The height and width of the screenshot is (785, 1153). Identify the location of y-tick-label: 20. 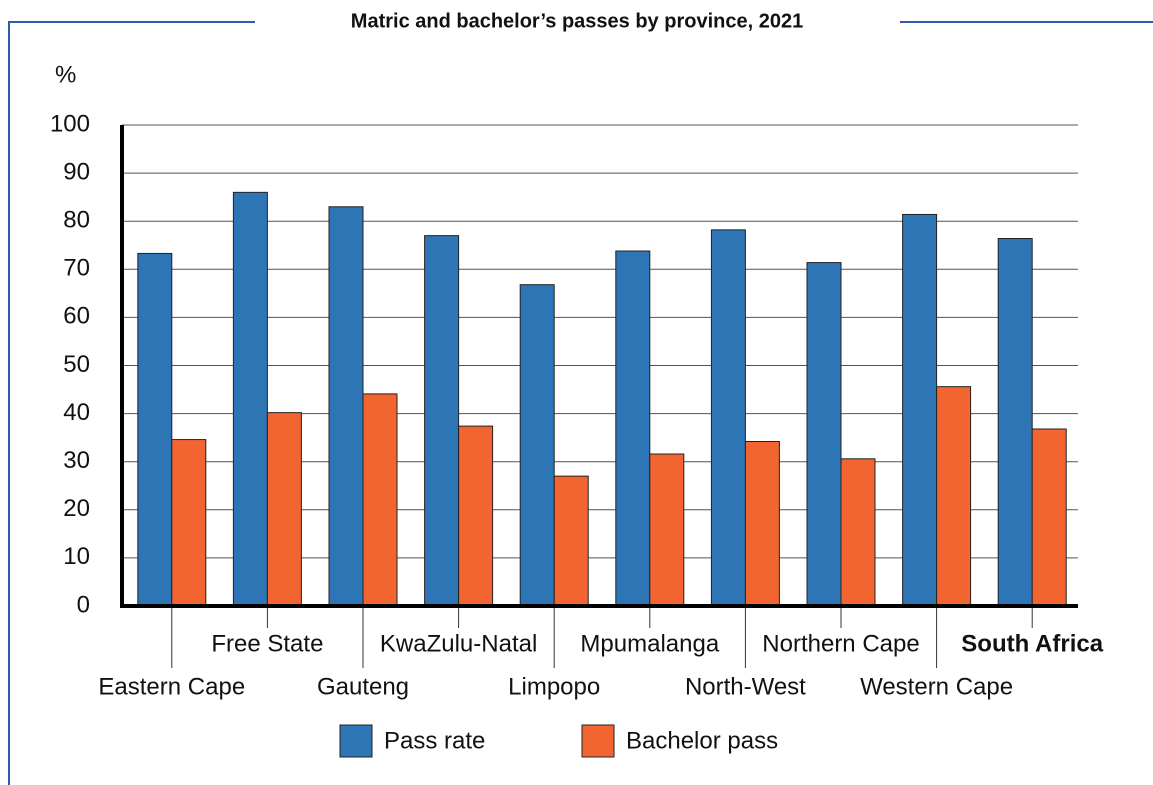
(76, 508).